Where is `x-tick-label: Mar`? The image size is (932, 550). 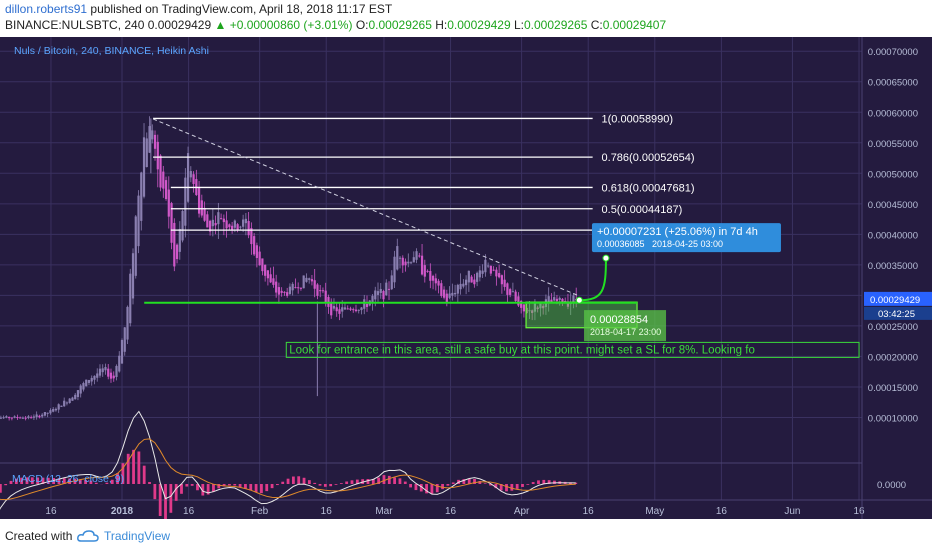
x-tick-label: Mar is located at coordinates (384, 511).